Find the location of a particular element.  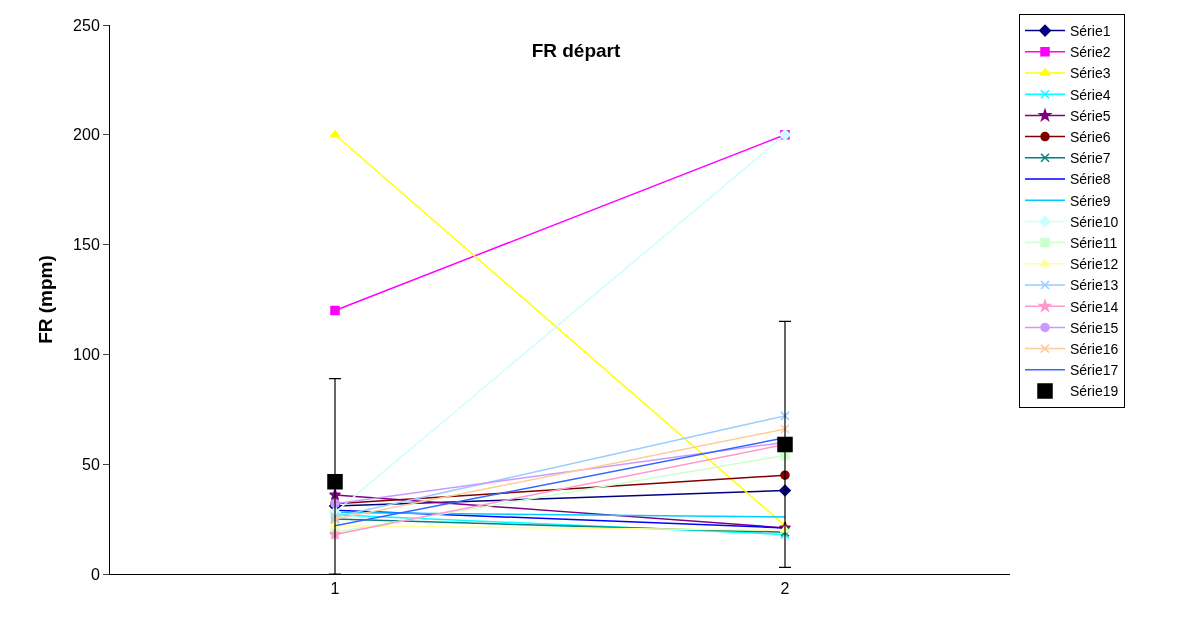

legend-label: Série6 is located at coordinates (1090, 137).